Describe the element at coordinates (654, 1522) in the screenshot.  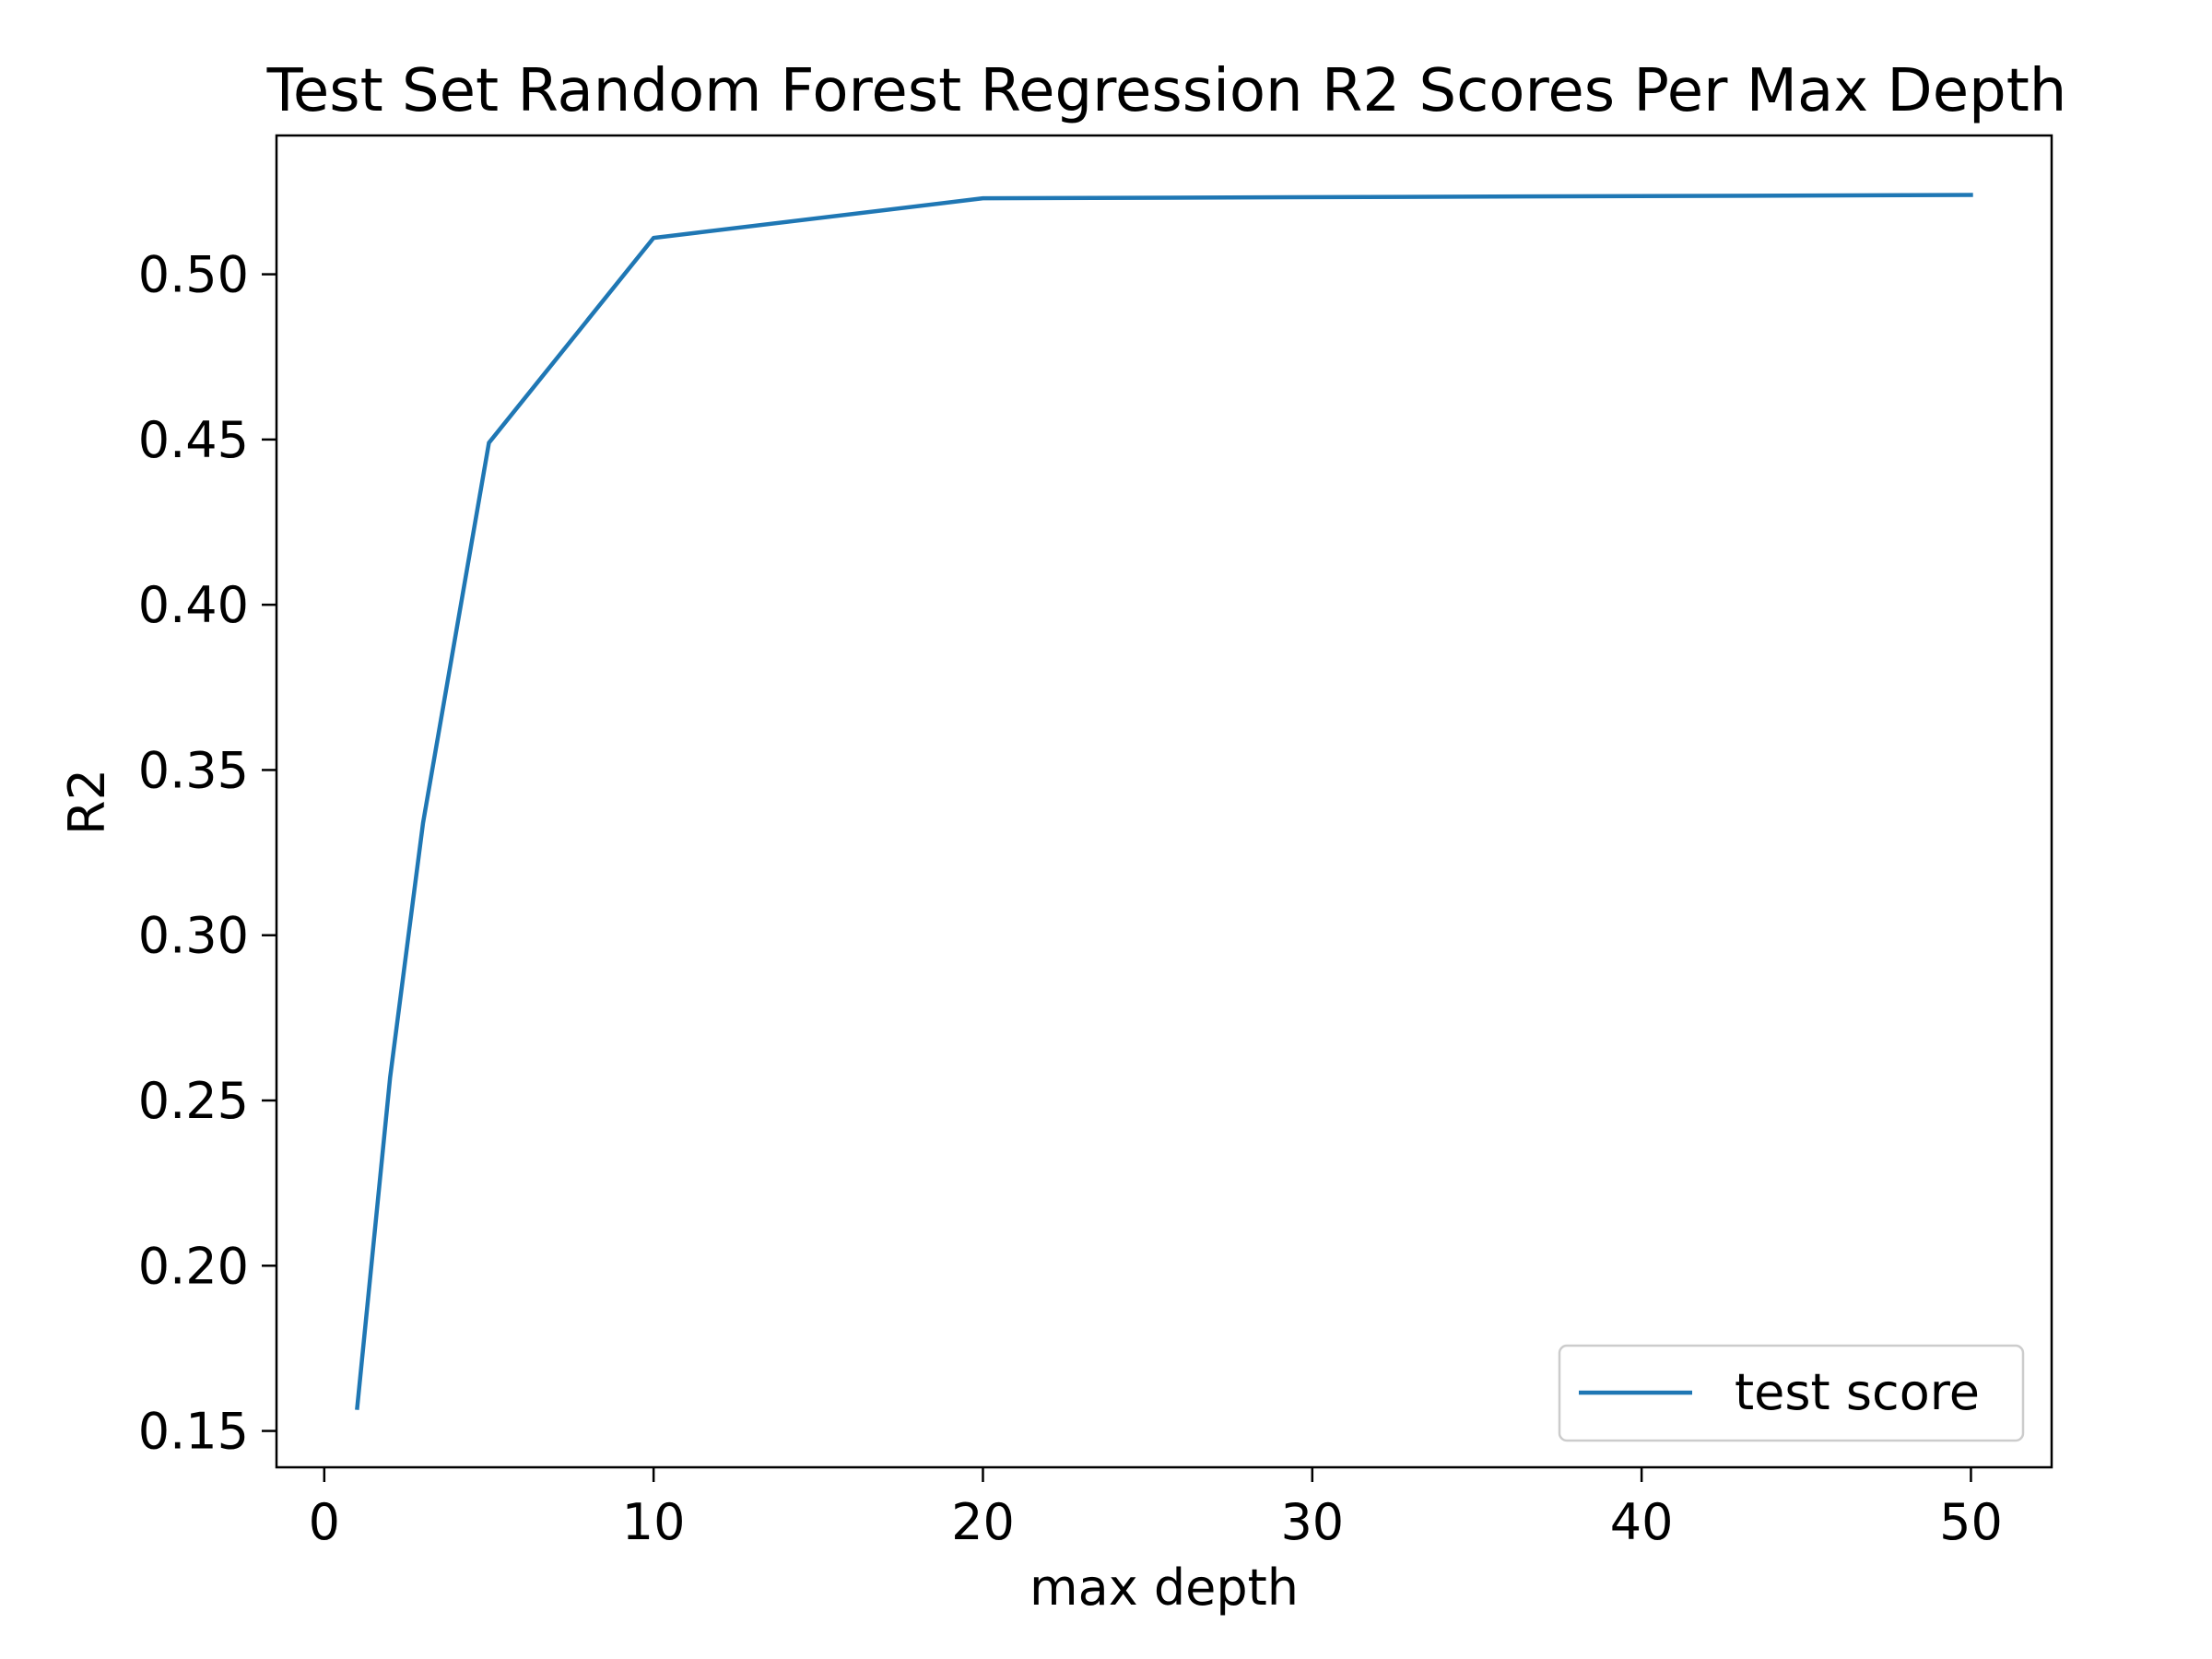
I see `x-tick-label-10: 10` at that location.